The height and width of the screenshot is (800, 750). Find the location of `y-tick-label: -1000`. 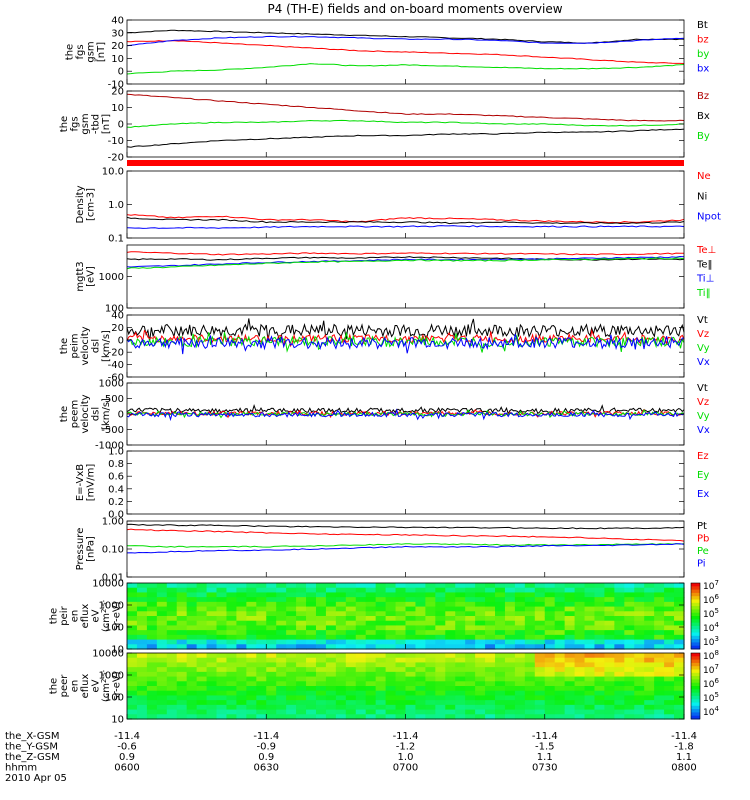

y-tick-label: -1000 is located at coordinates (109, 446).